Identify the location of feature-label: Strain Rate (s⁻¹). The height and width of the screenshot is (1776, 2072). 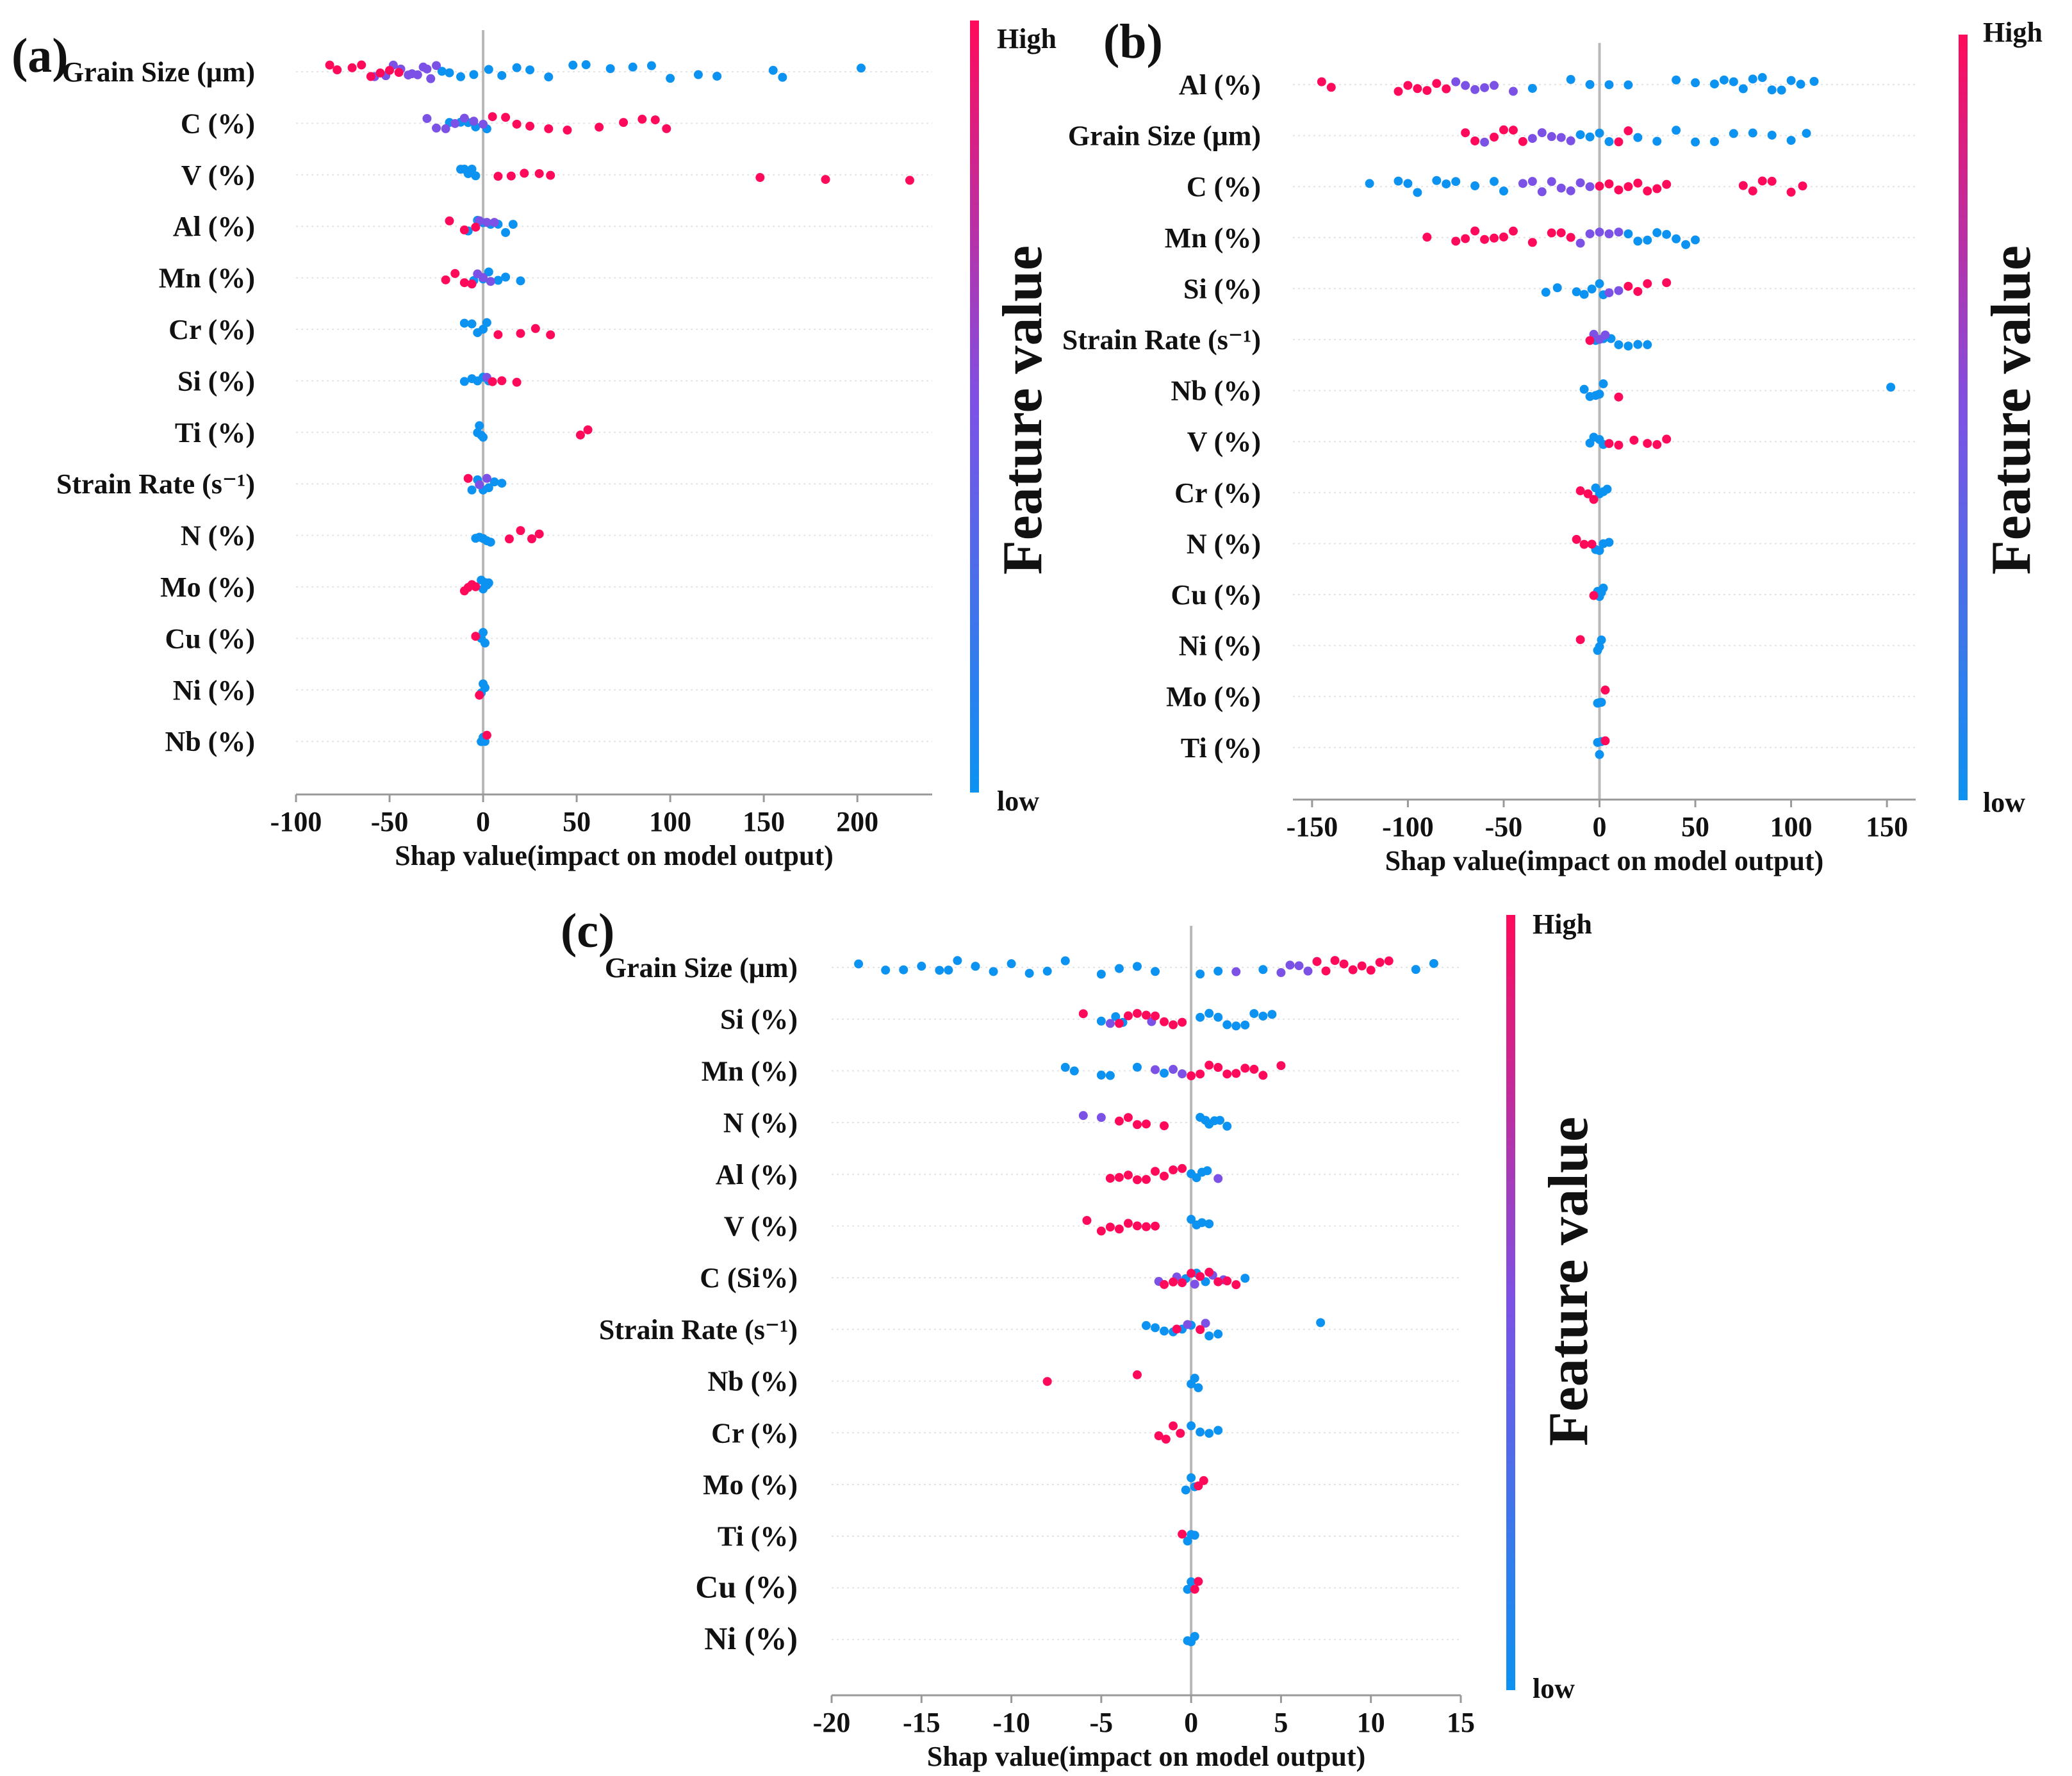
(1161, 340).